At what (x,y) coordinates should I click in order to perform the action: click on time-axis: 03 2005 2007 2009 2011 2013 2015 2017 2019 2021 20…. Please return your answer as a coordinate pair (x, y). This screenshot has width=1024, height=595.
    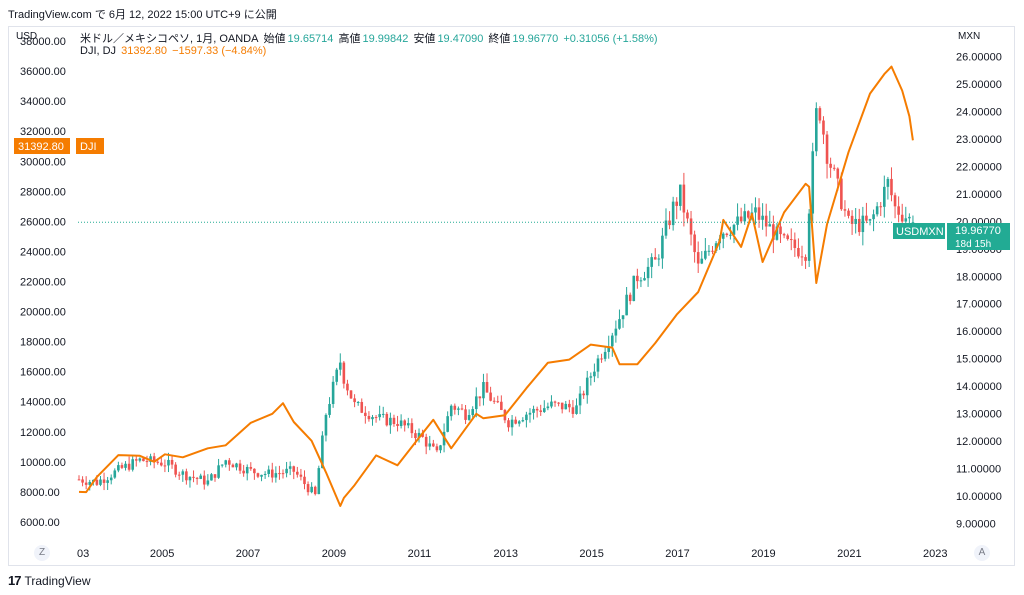
    Looking at the image, I should click on (512, 554).